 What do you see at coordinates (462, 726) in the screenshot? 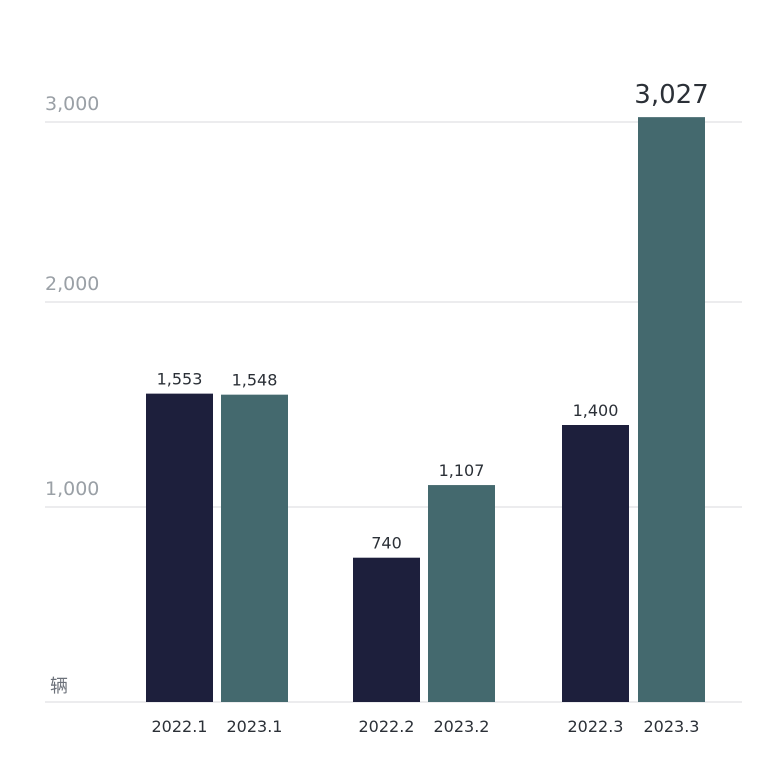
I see `x-tick-label: 2023.2` at bounding box center [462, 726].